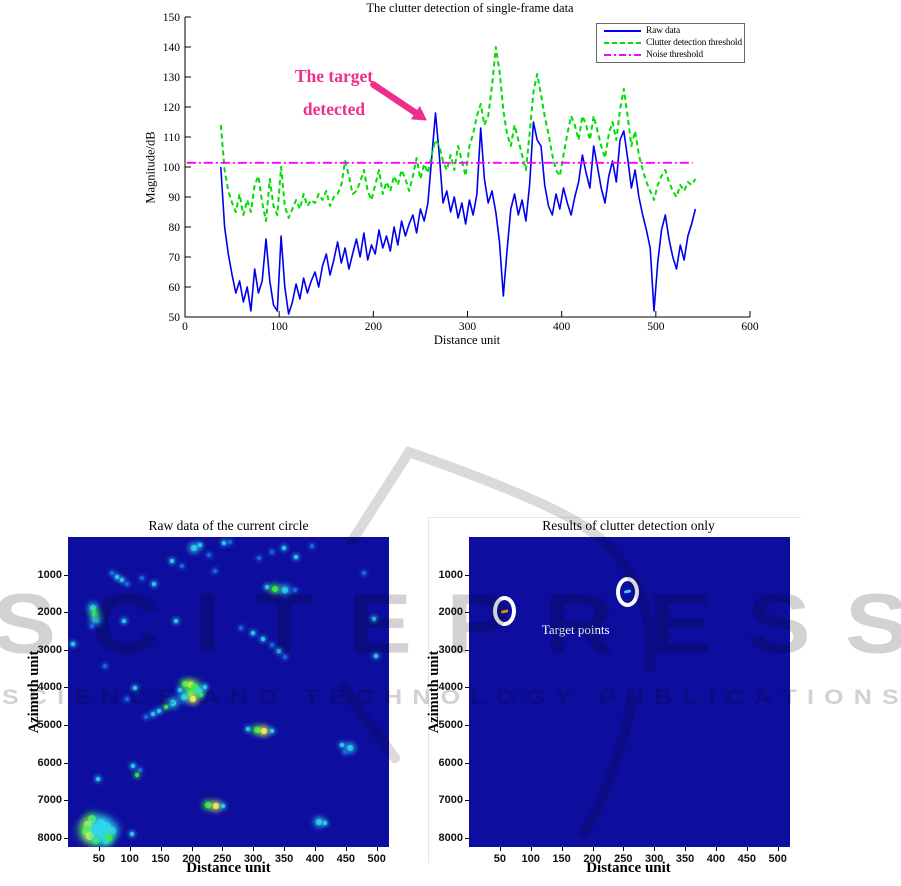  I want to click on heatmap-results-title: Results of clutter detection only, so click(628, 525).